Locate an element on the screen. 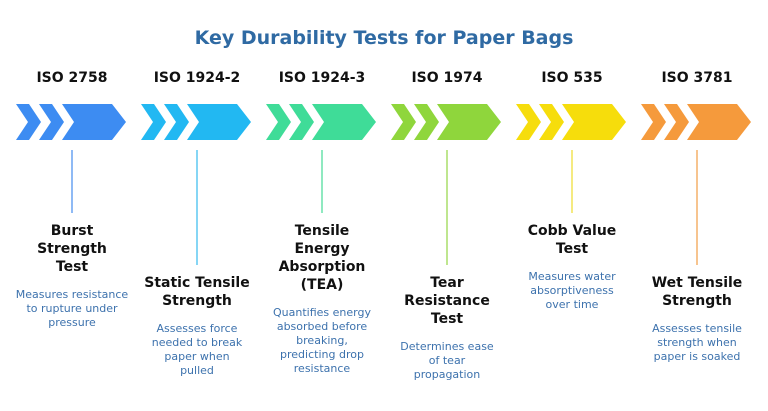  test-description: needed to break is located at coordinates (197, 342).